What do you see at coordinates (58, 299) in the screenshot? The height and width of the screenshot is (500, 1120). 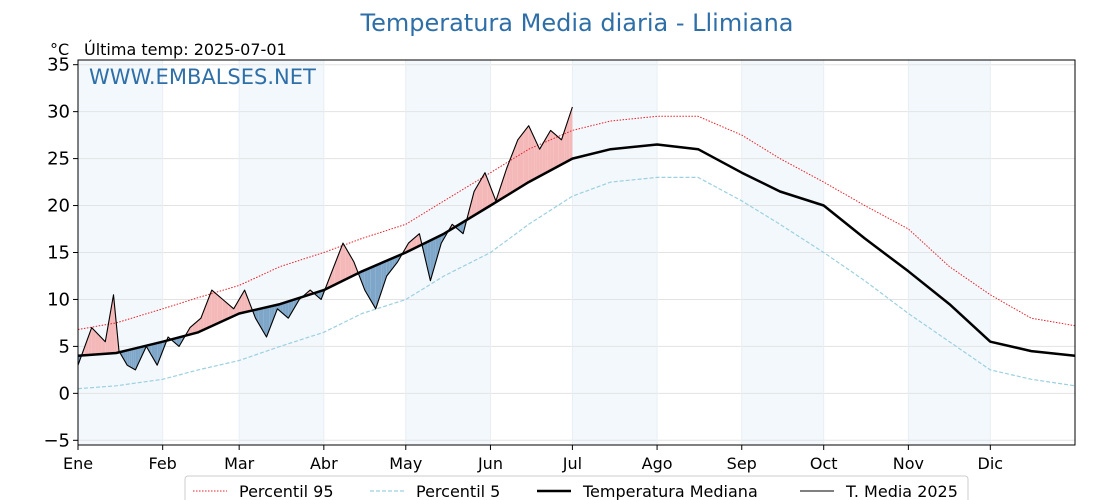 I see `y-tick-label: 10` at bounding box center [58, 299].